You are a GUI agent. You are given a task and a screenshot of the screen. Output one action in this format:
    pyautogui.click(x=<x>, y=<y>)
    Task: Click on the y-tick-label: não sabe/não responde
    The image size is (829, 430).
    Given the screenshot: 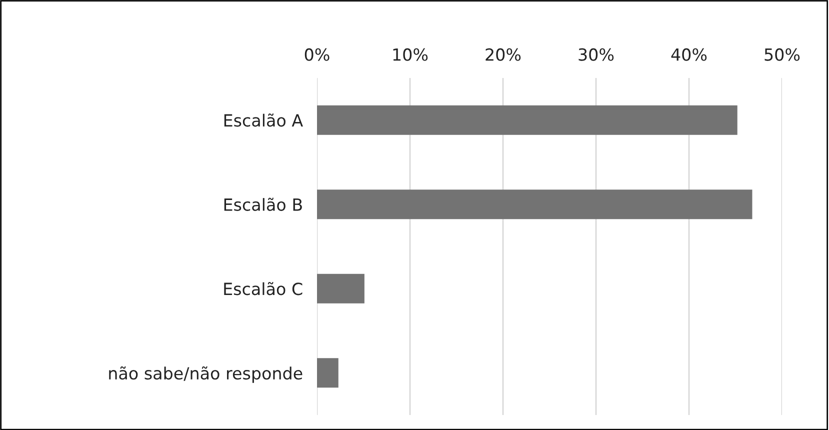 What is the action you would take?
    pyautogui.click(x=205, y=374)
    